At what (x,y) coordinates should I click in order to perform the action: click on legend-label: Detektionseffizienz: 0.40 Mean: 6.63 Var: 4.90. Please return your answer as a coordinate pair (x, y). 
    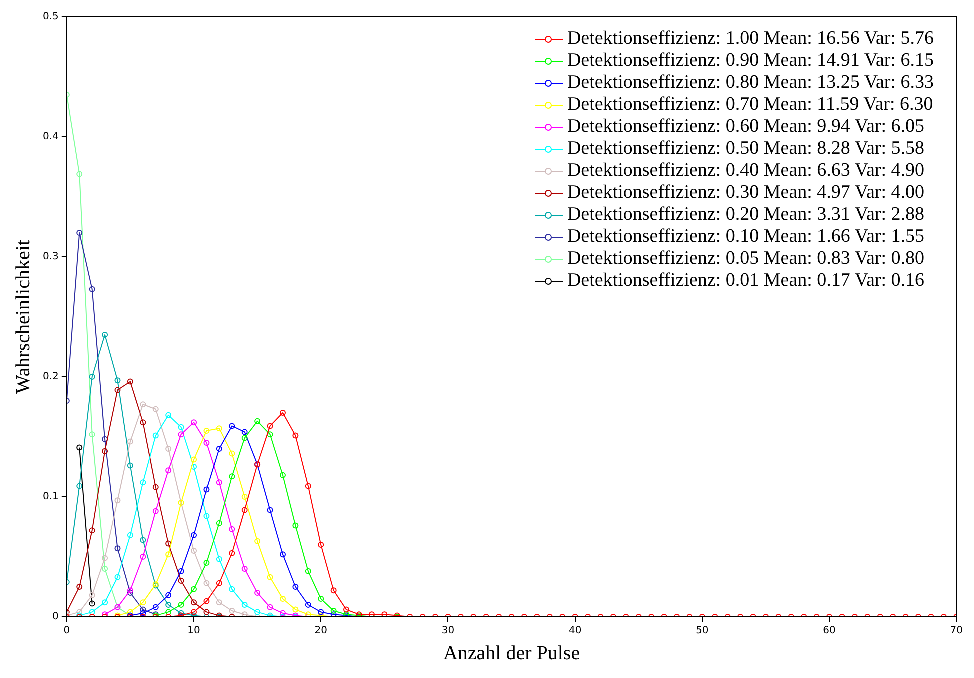
    Looking at the image, I should click on (745, 171).